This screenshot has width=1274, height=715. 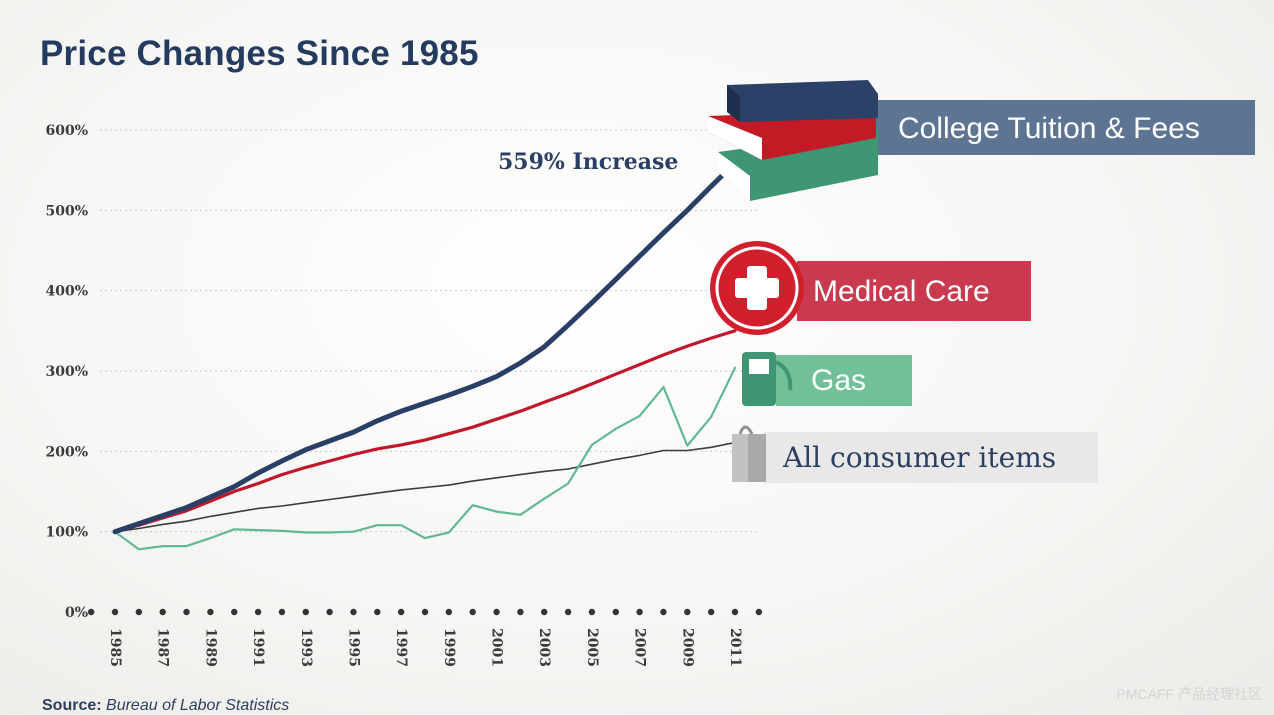 I want to click on x-tick-label: 1987, so click(x=163, y=647).